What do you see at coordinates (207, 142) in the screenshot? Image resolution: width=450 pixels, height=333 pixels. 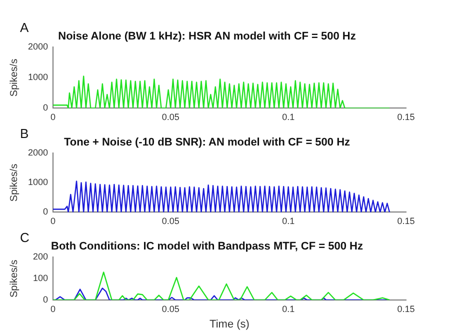 I see `chart-title: Tone + Noise (-10 dB SNR): AN model with CF = 500 Hz` at bounding box center [207, 142].